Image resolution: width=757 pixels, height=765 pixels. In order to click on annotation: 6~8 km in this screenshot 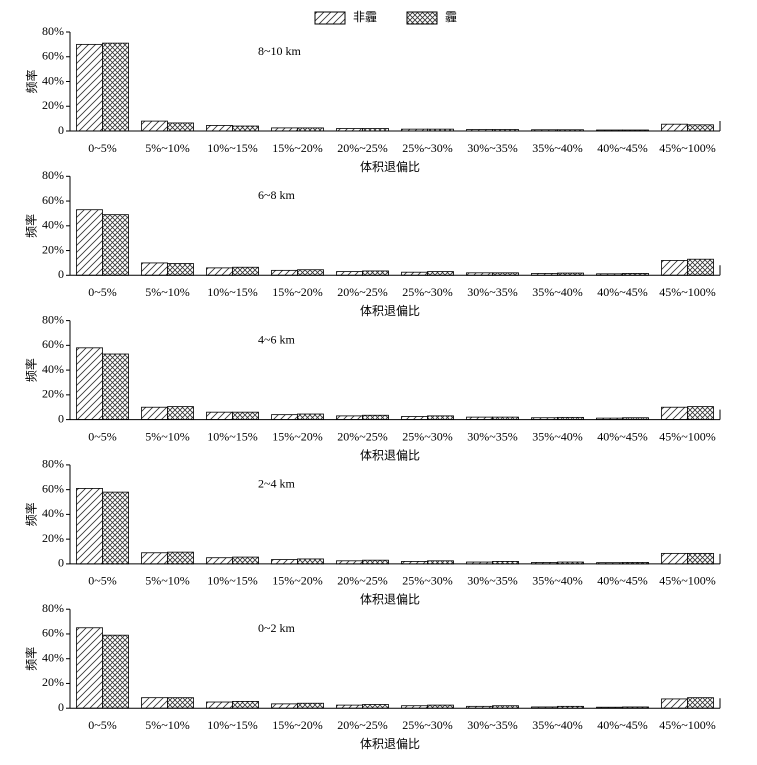, I will do `click(276, 195)`.